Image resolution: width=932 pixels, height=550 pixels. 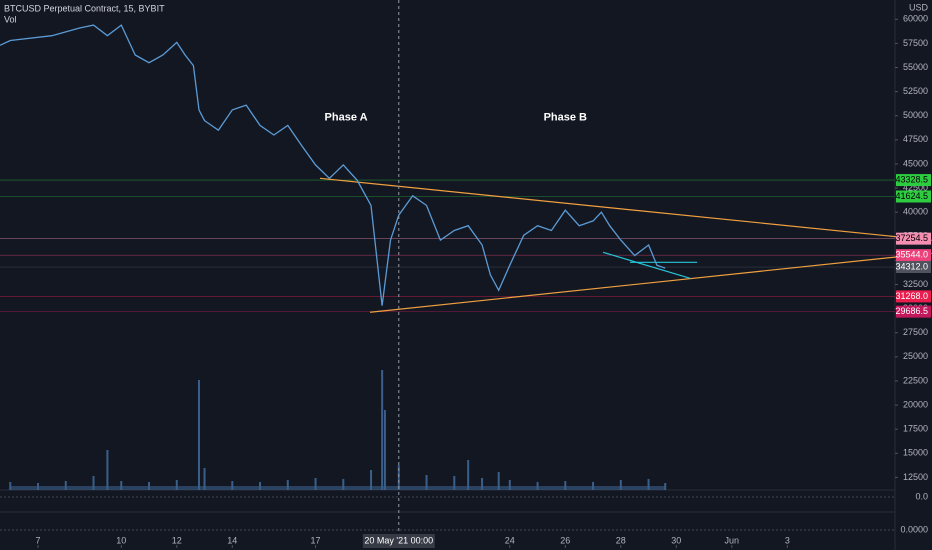 What do you see at coordinates (338, 488) in the screenshot?
I see `volume-base` at bounding box center [338, 488].